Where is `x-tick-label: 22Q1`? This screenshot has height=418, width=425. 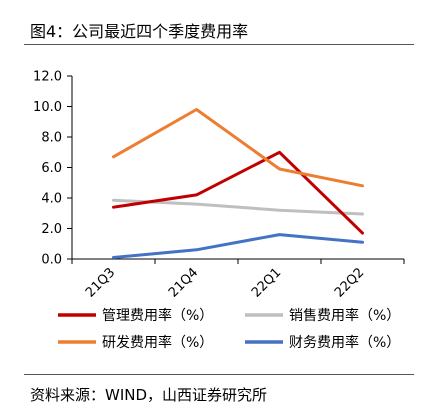 x-tick-label: 22Q1 is located at coordinates (266, 282).